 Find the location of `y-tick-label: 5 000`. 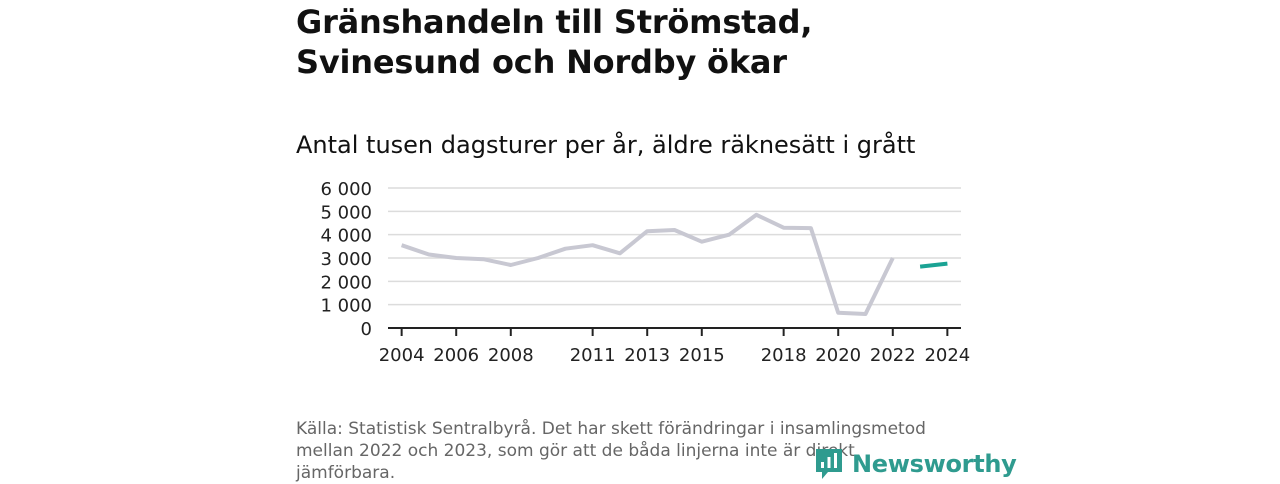

y-tick-label: 5 000 is located at coordinates (346, 212).